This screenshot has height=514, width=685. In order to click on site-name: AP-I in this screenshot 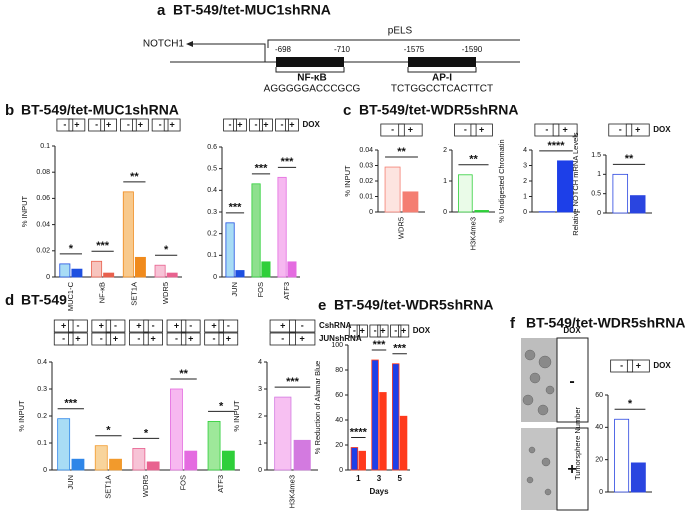, I will do `click(442, 78)`.